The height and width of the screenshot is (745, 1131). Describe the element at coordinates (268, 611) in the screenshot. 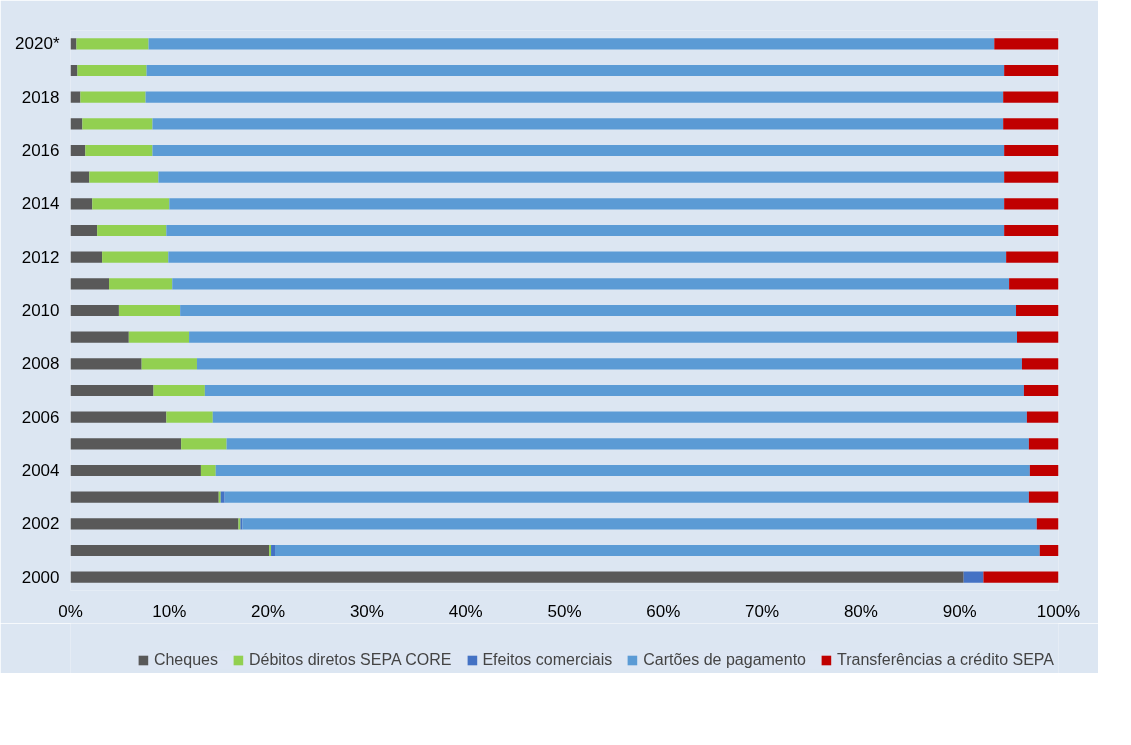

I see `x-tick-label: 20%` at that location.